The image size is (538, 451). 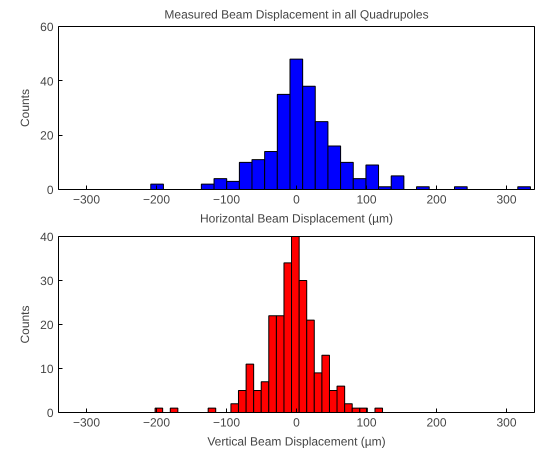 I want to click on y-tick-label: 10, so click(x=47, y=369).